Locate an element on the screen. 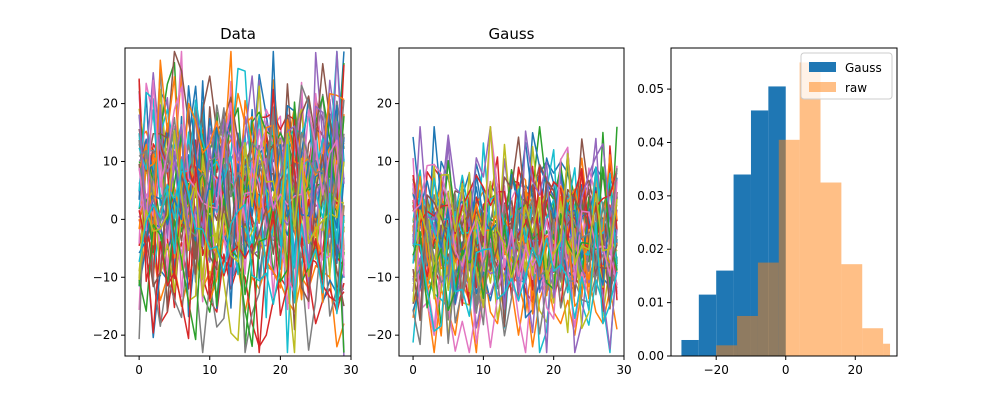 The image size is (1000, 400). y-tick-label: 0.00 is located at coordinates (650, 356).